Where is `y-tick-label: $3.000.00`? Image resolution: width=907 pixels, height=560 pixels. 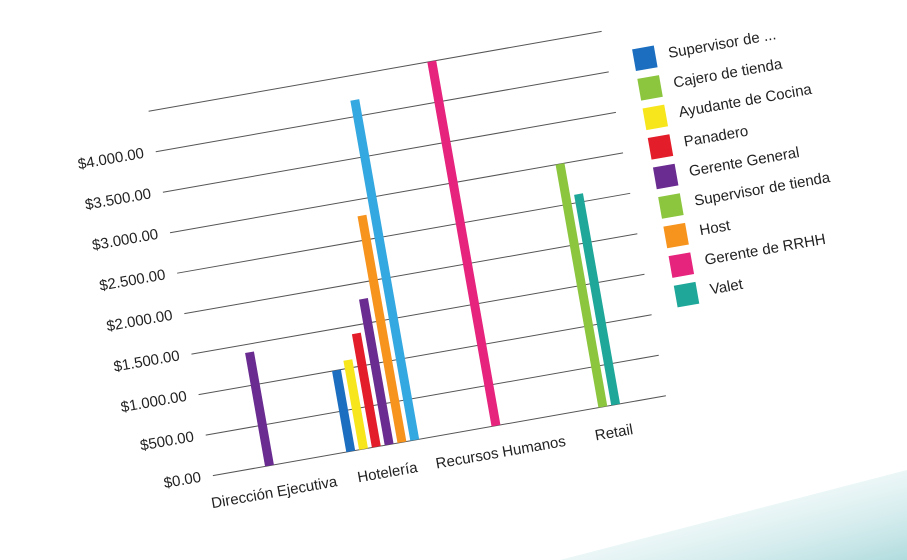 y-tick-label: $3.000.00 is located at coordinates (125, 240).